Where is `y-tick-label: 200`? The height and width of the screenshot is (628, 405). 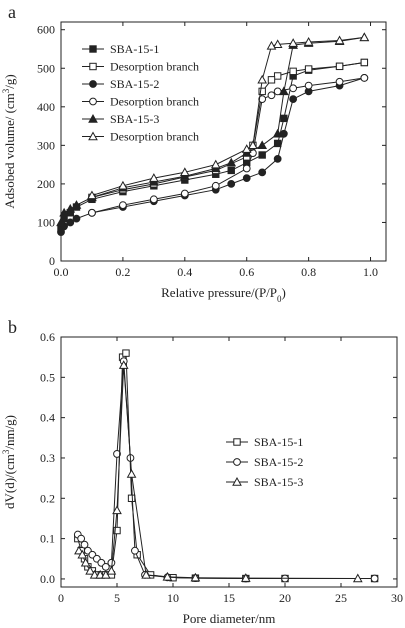
y-tick-label: 200 is located at coordinates (46, 184).